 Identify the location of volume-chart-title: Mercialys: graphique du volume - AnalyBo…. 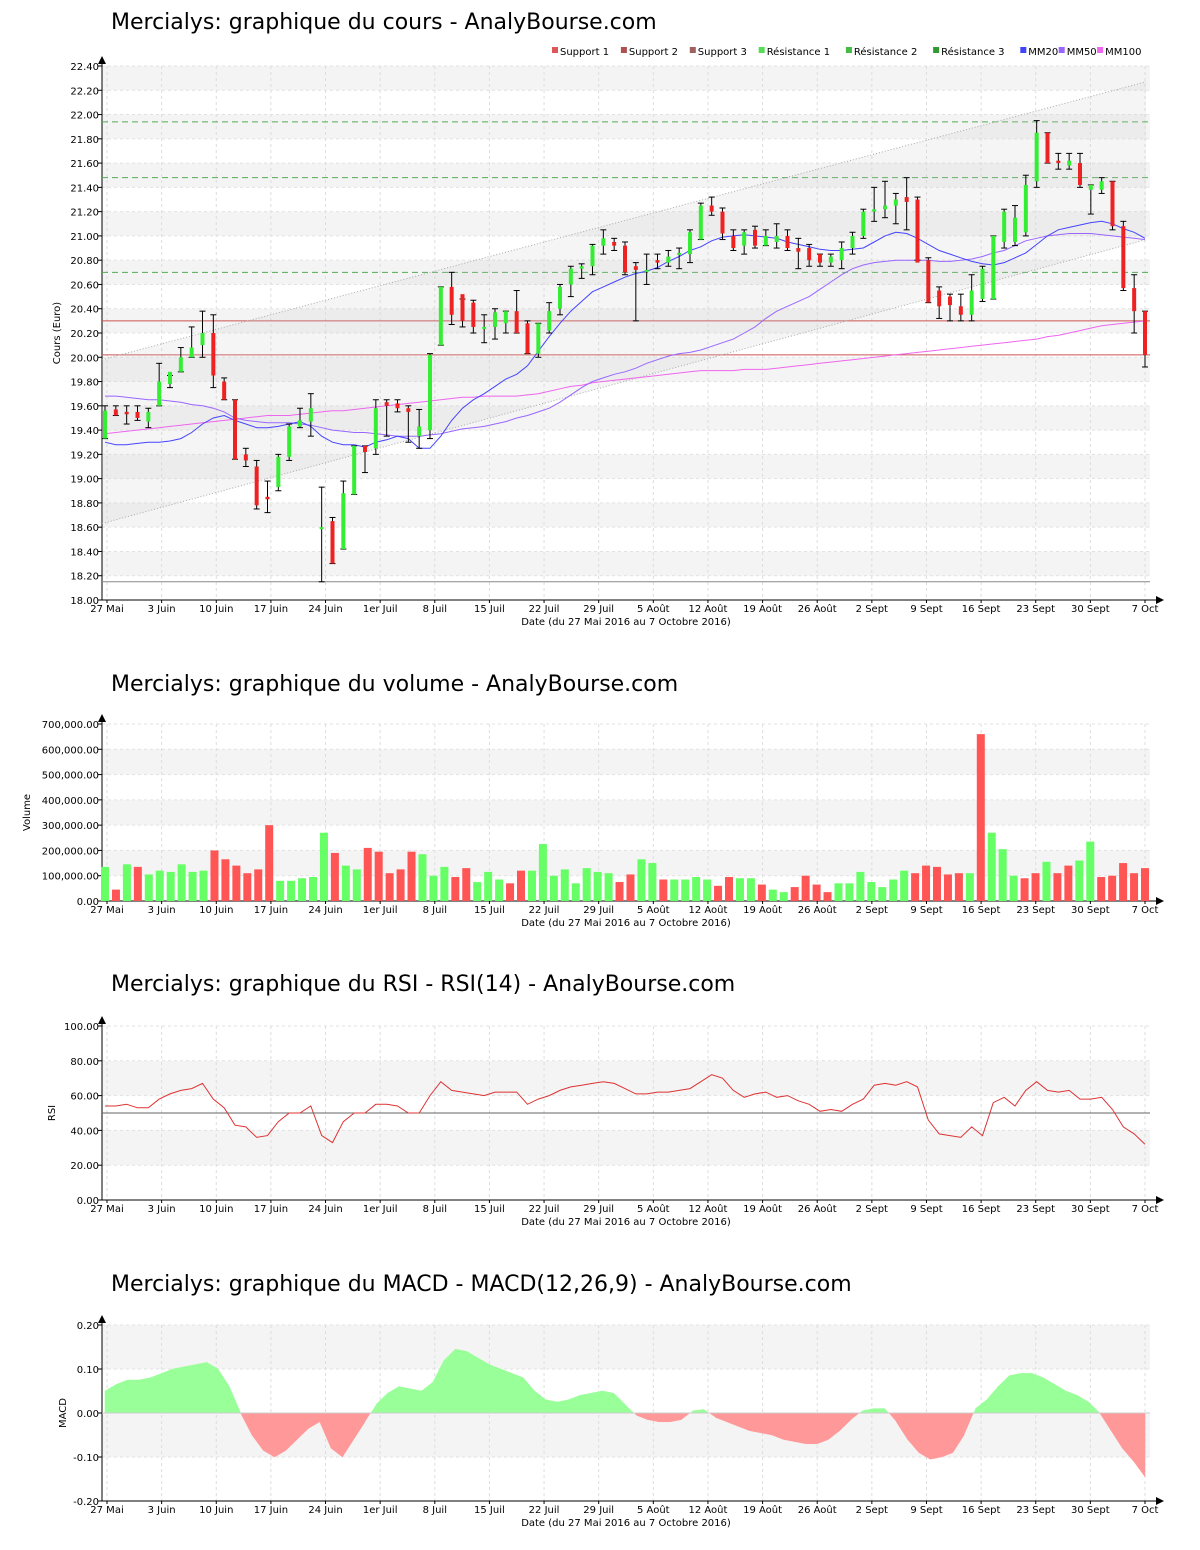
(395, 684).